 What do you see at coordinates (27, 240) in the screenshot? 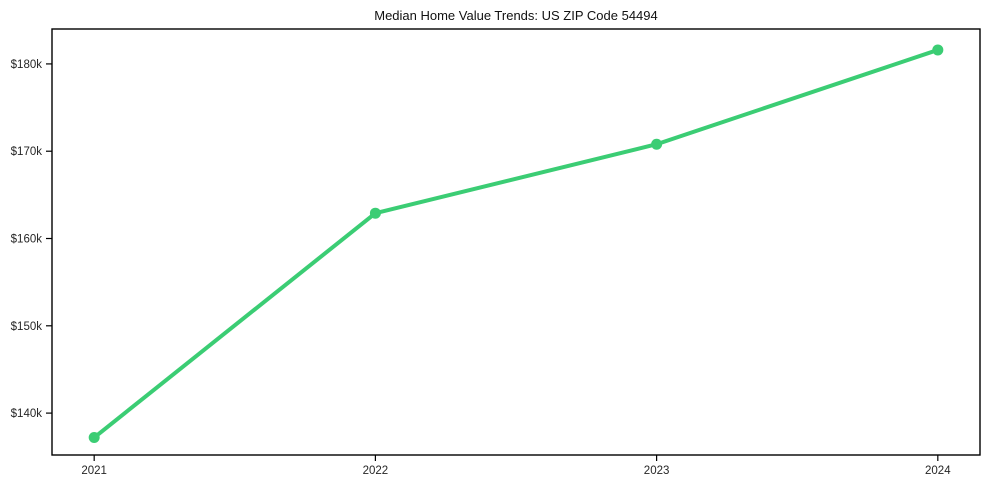
I see `y-tick-label: $160k` at bounding box center [27, 240].